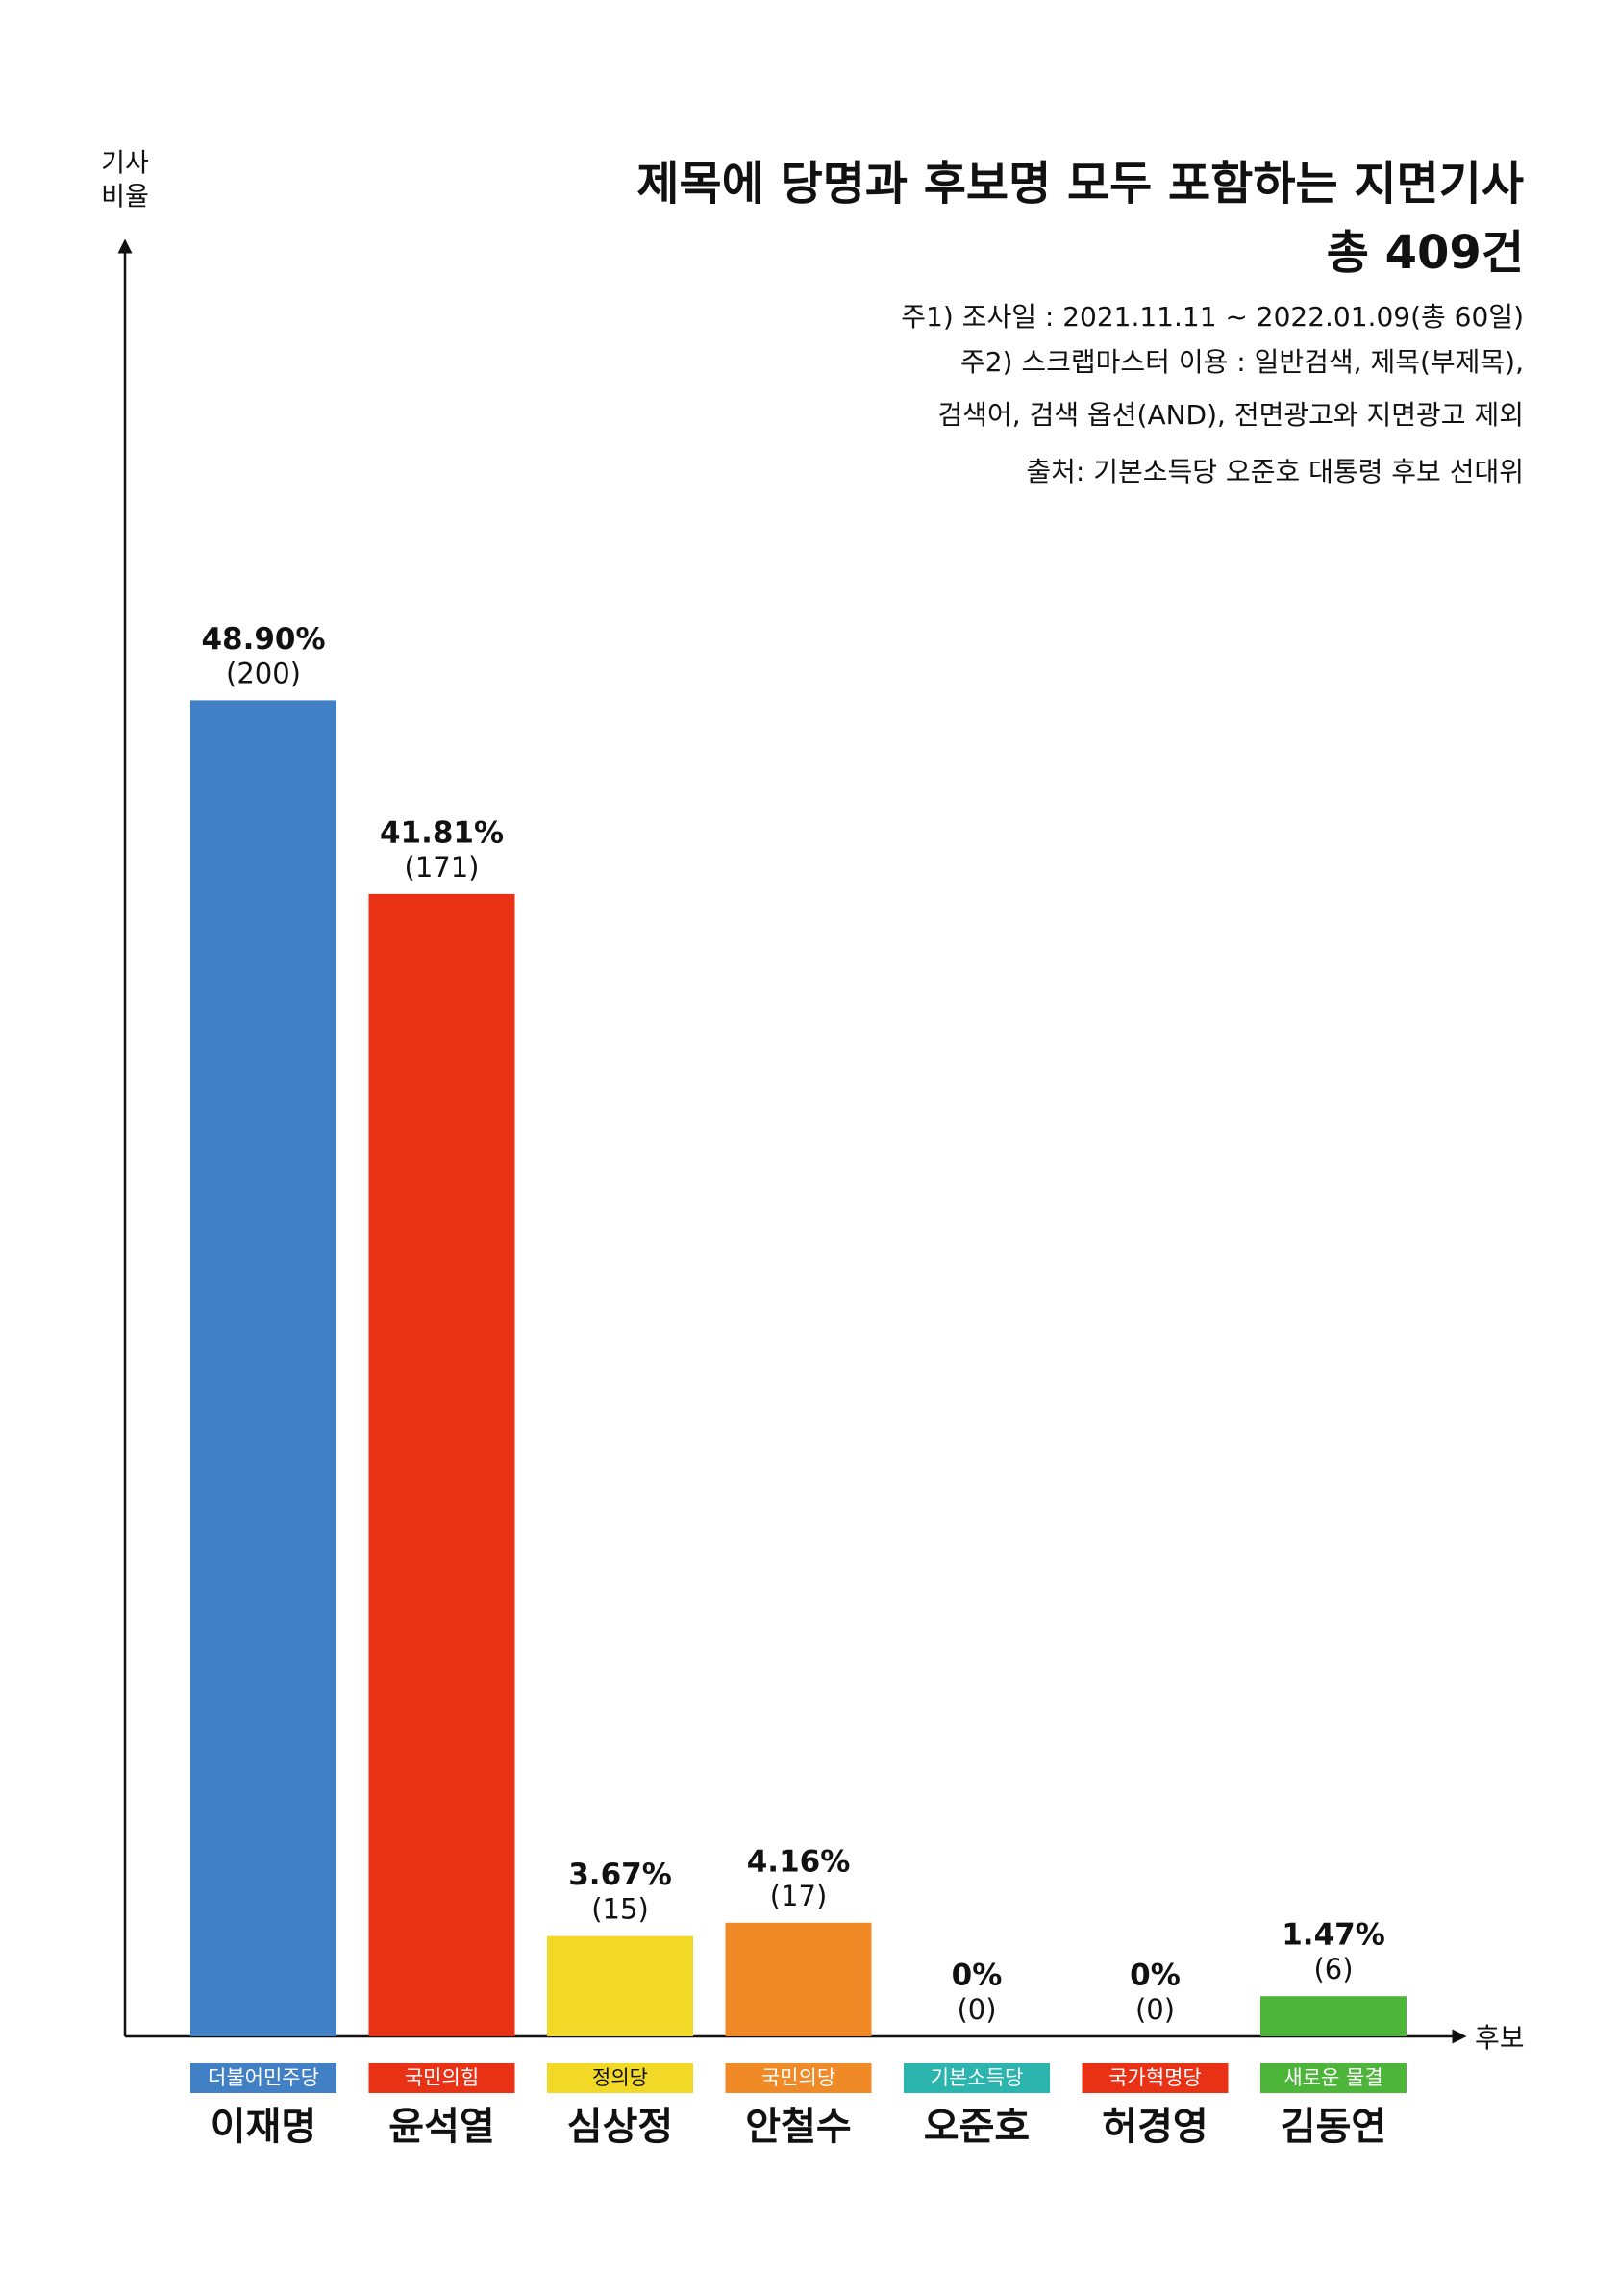 The image size is (1619, 2296). What do you see at coordinates (977, 2127) in the screenshot?
I see `x-tick-label: 오준호` at bounding box center [977, 2127].